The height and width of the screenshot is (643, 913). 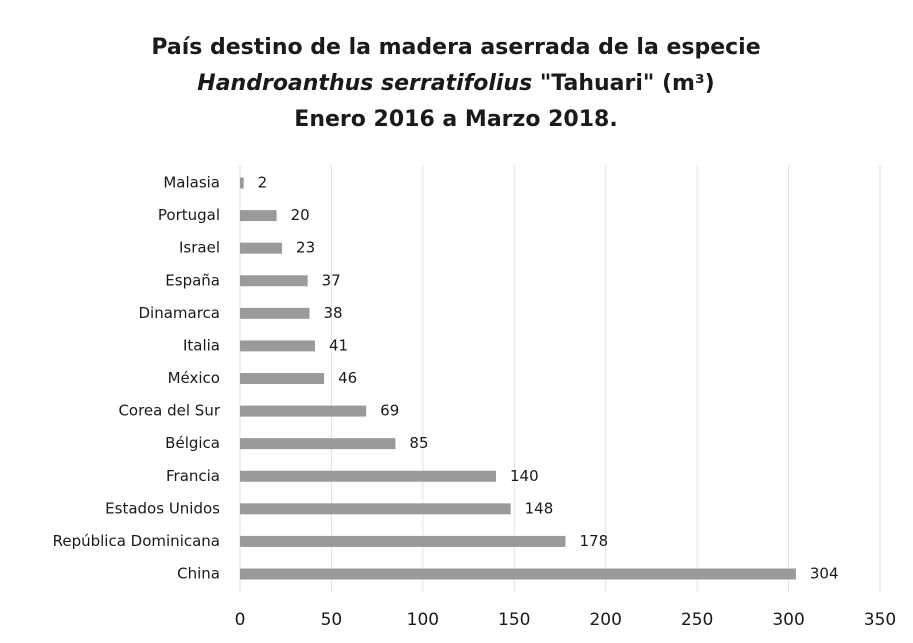 I want to click on y-tick-label: México, so click(x=194, y=378).